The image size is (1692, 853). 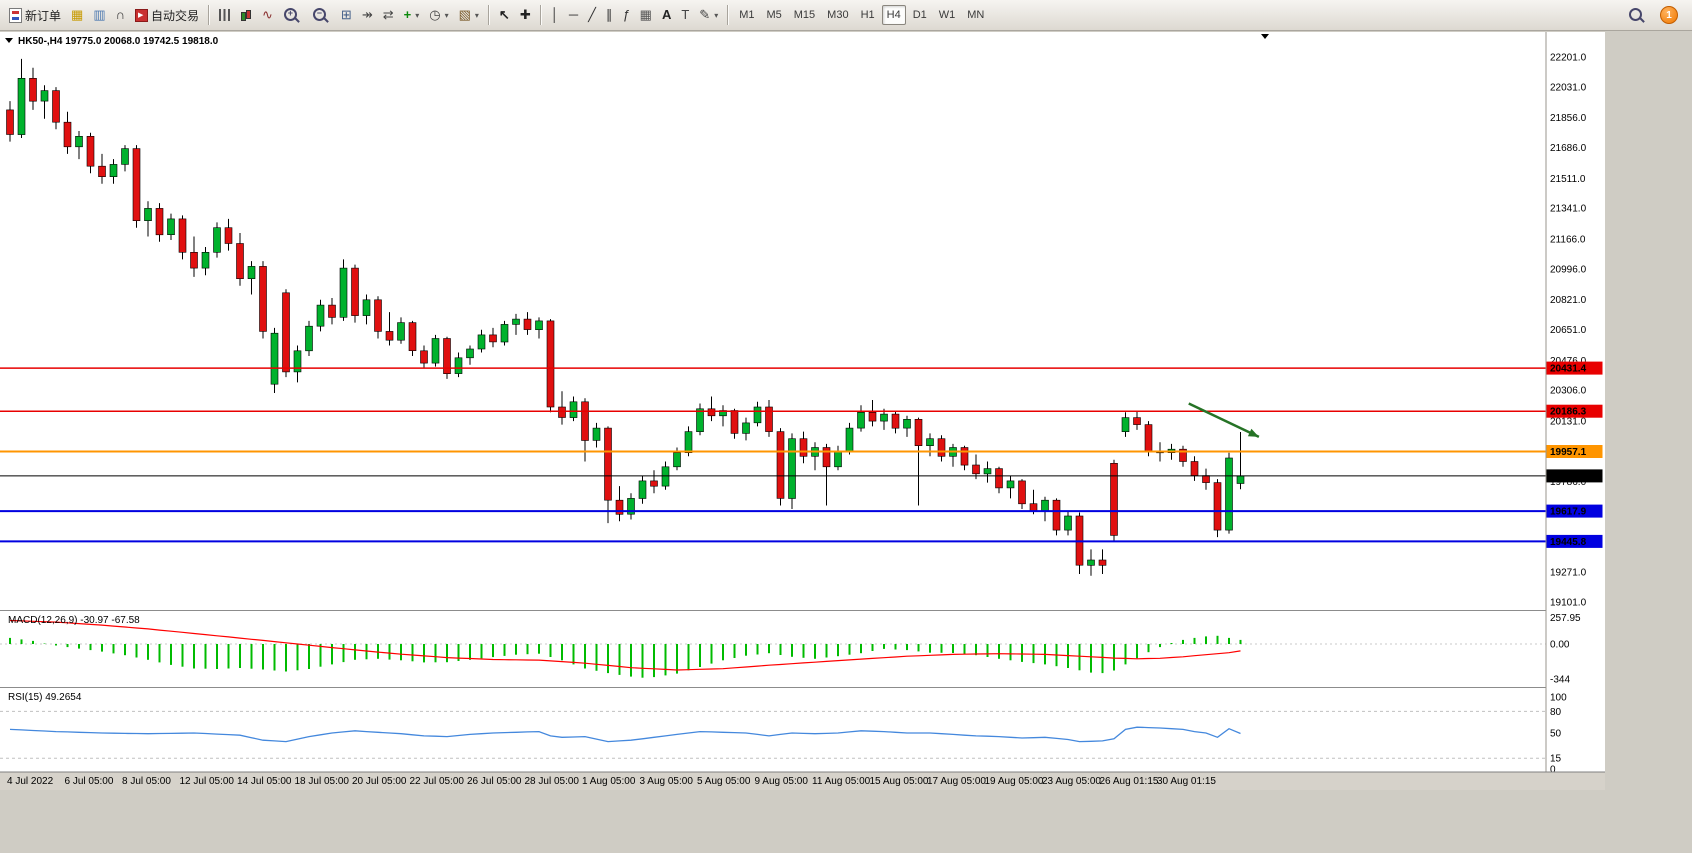 I want to click on price-tags, so click(x=1574, y=454).